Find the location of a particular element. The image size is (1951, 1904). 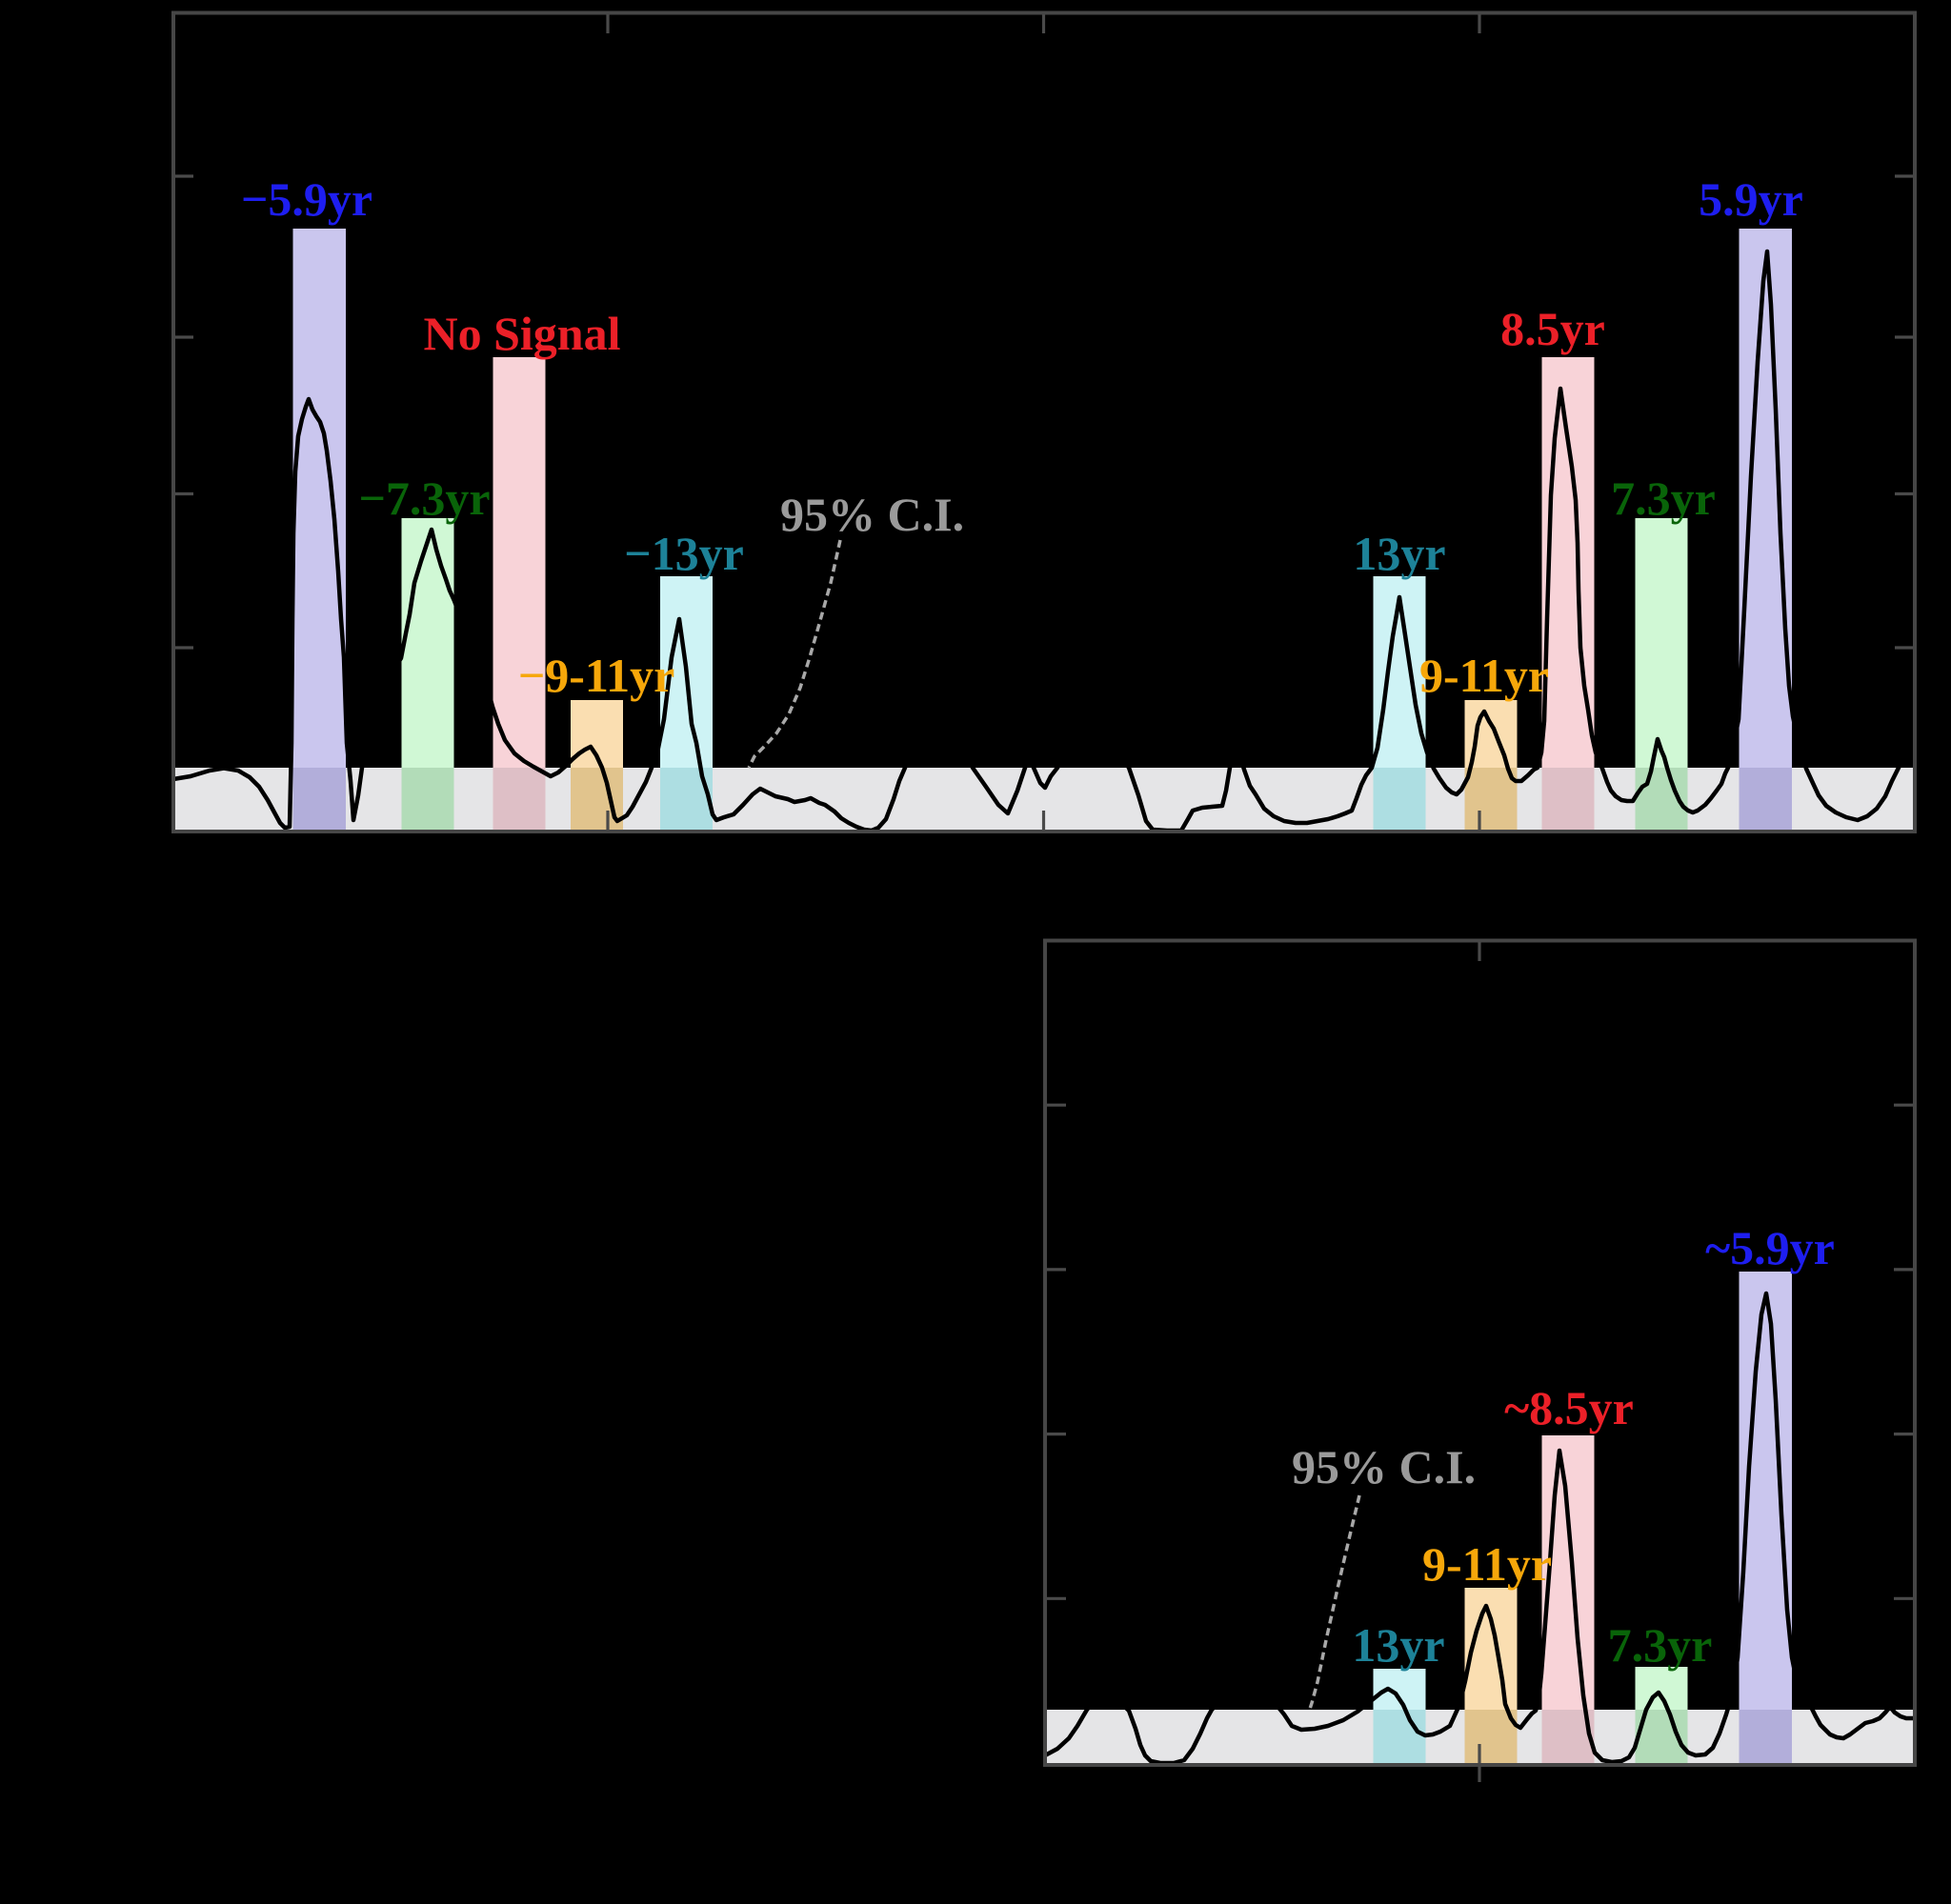

svg-text: −9-11yr is located at coordinates (596, 675).